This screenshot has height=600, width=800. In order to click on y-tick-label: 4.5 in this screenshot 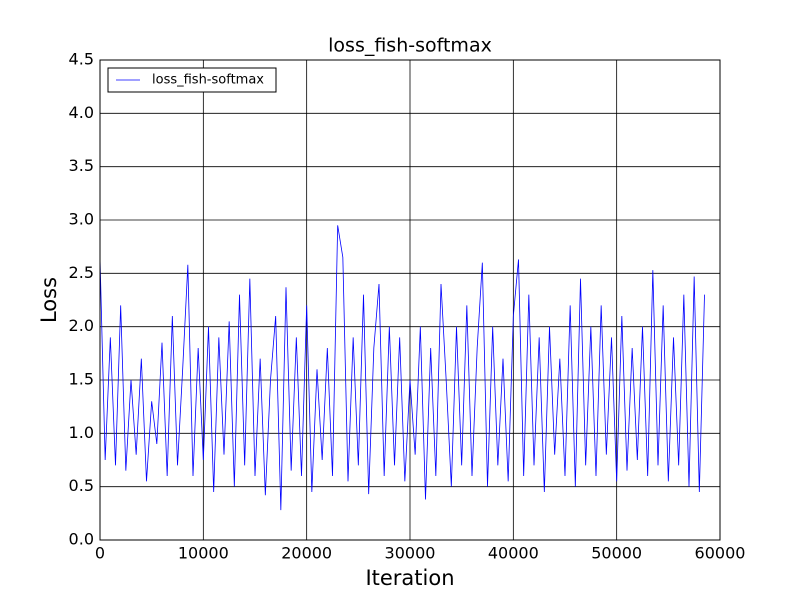, I will do `click(81, 59)`.